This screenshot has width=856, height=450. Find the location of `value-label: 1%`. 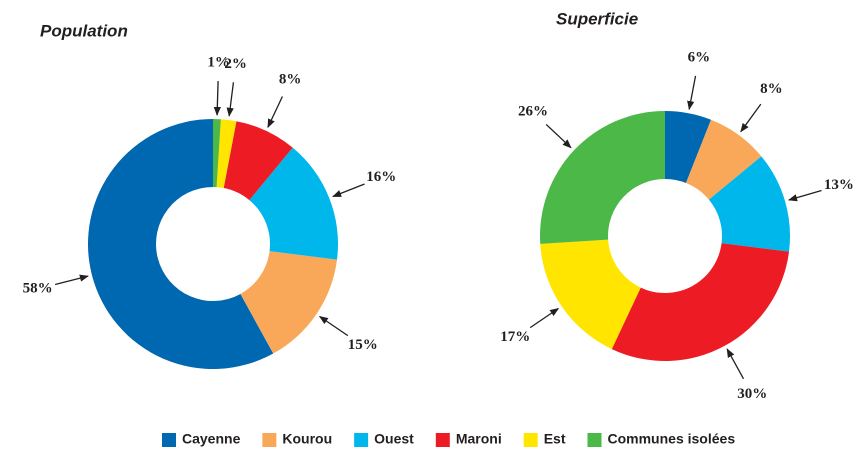

value-label: 1% is located at coordinates (218, 63).